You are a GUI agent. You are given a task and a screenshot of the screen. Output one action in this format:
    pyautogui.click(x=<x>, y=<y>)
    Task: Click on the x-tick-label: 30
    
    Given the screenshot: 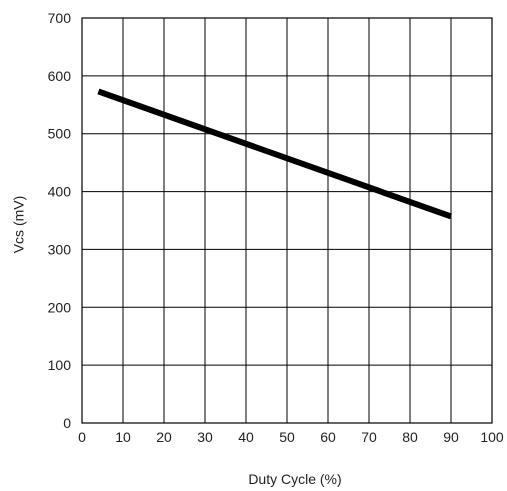 What is the action you would take?
    pyautogui.click(x=205, y=437)
    